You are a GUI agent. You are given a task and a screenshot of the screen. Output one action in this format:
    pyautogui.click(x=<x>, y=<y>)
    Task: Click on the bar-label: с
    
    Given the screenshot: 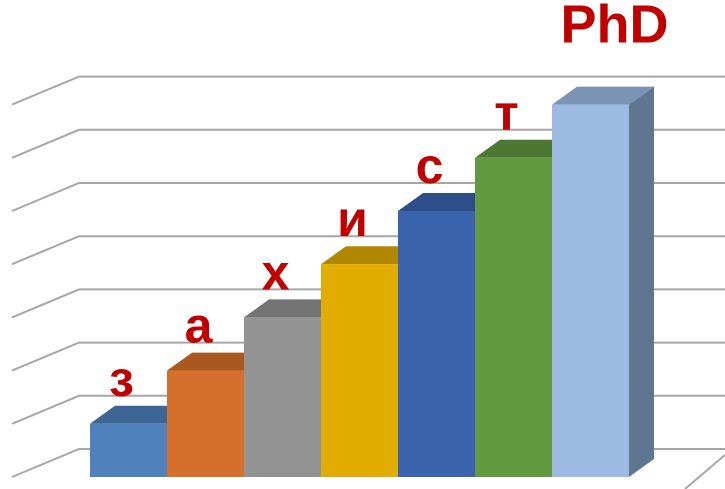 What is the action you would take?
    pyautogui.click(x=430, y=166)
    